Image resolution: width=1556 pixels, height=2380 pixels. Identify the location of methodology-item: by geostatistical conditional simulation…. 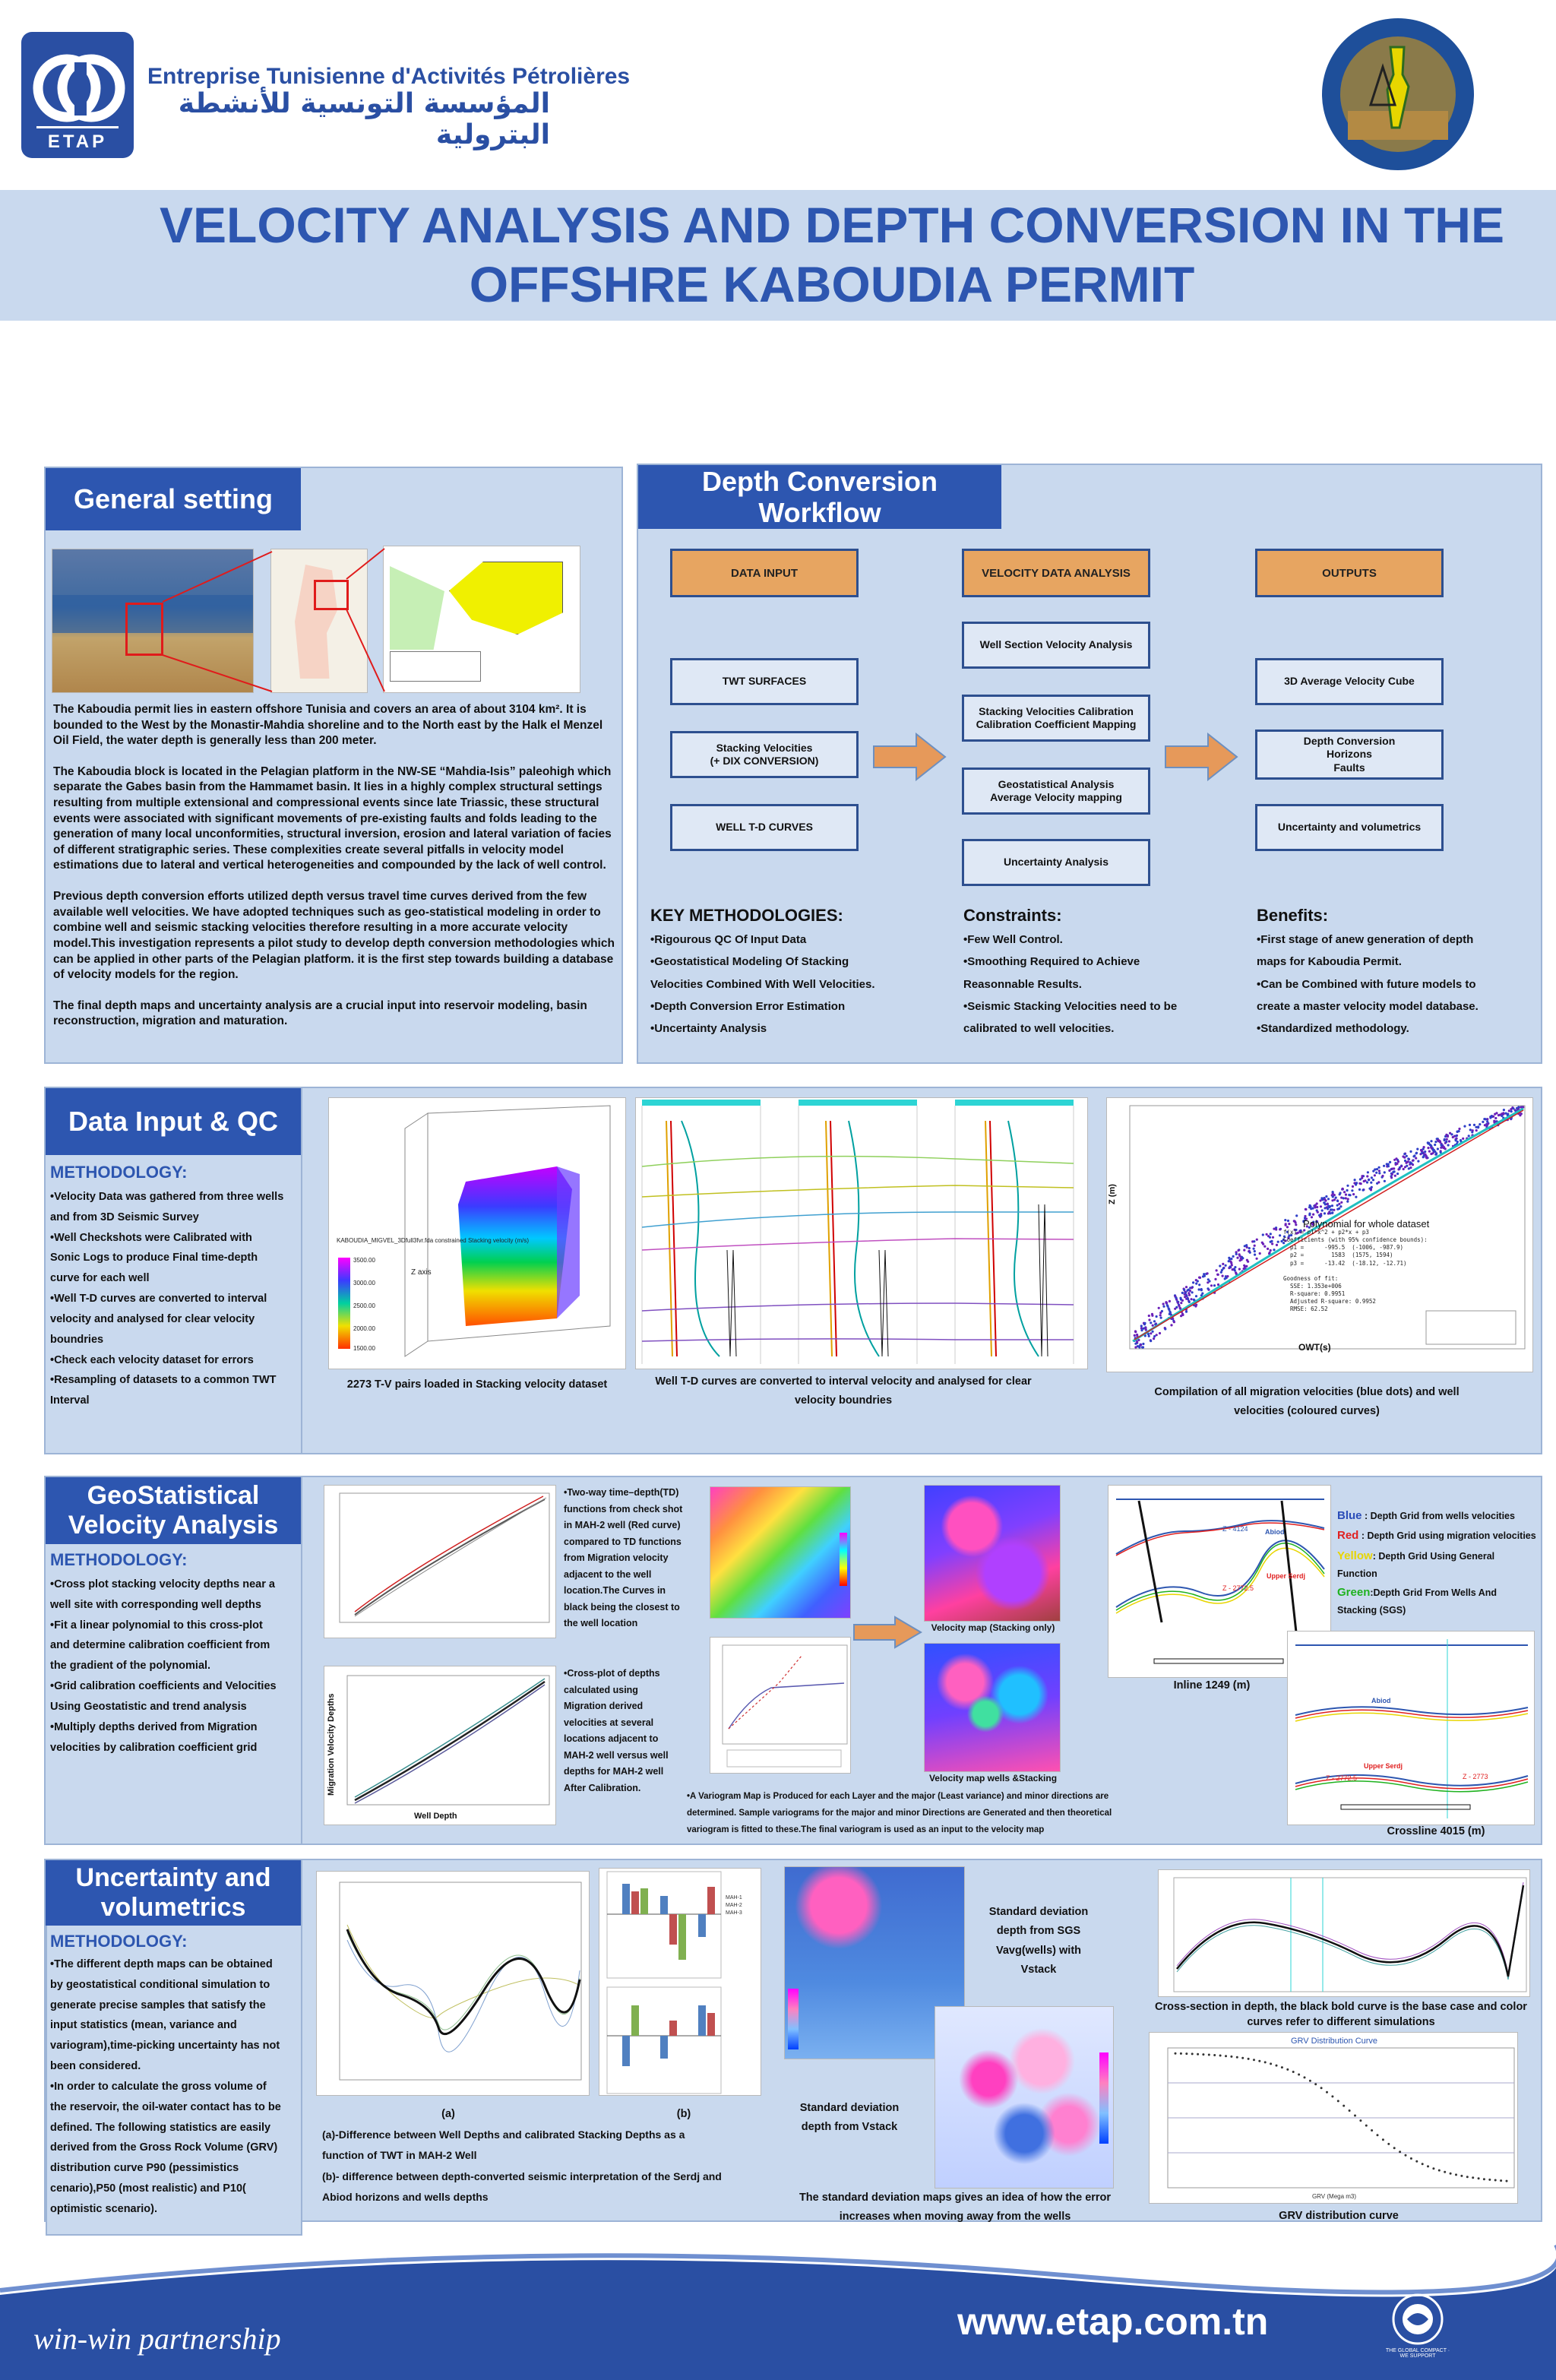
(160, 1984).